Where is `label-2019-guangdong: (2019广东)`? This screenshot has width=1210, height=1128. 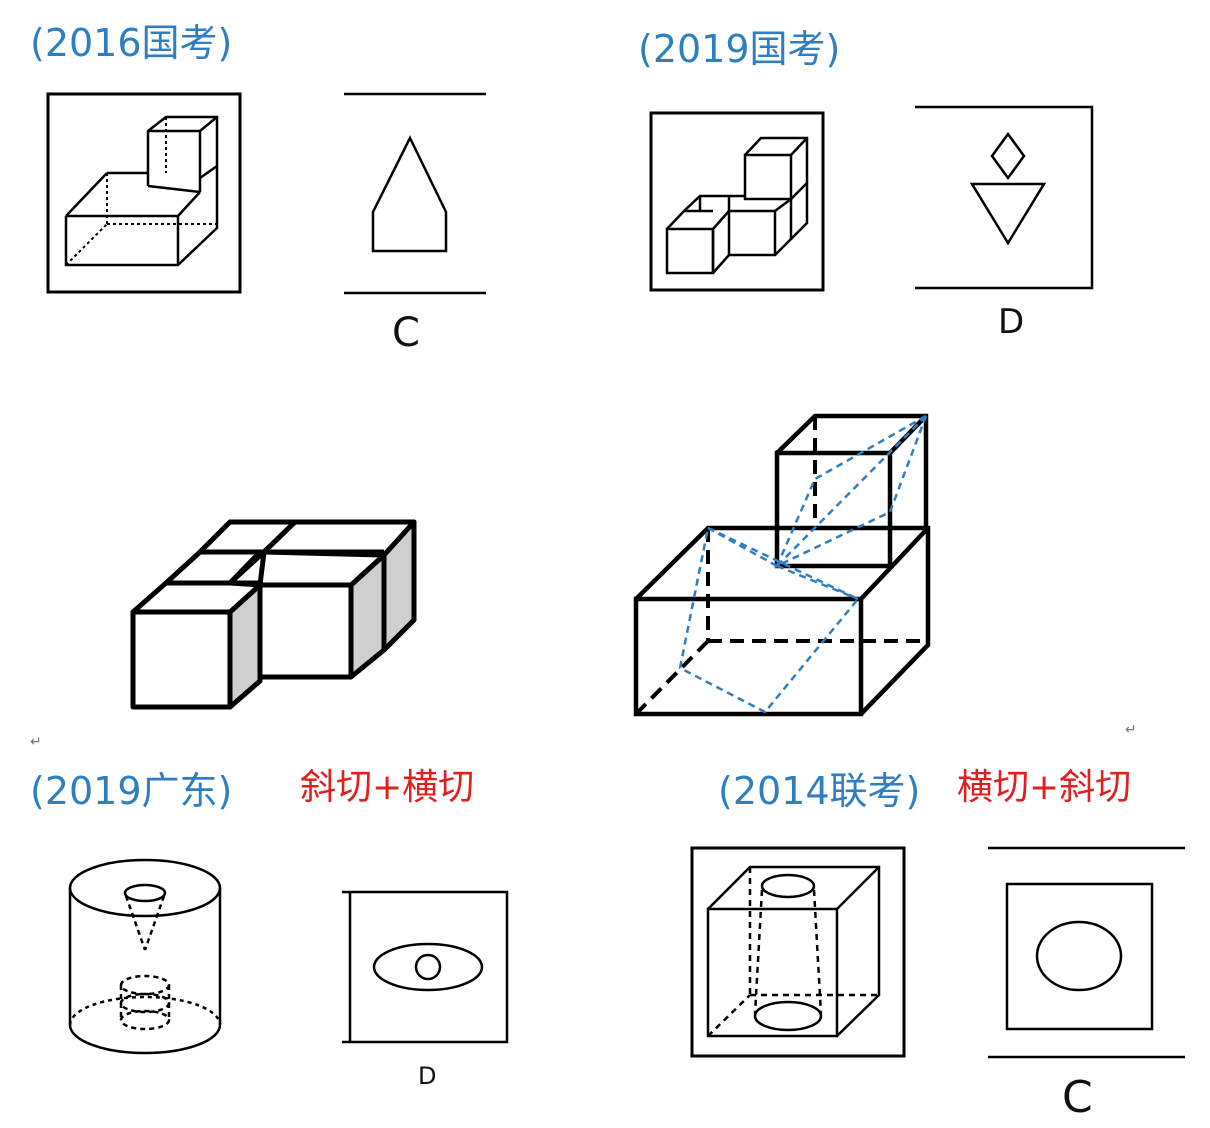 label-2019-guangdong: (2019广东) is located at coordinates (131, 791).